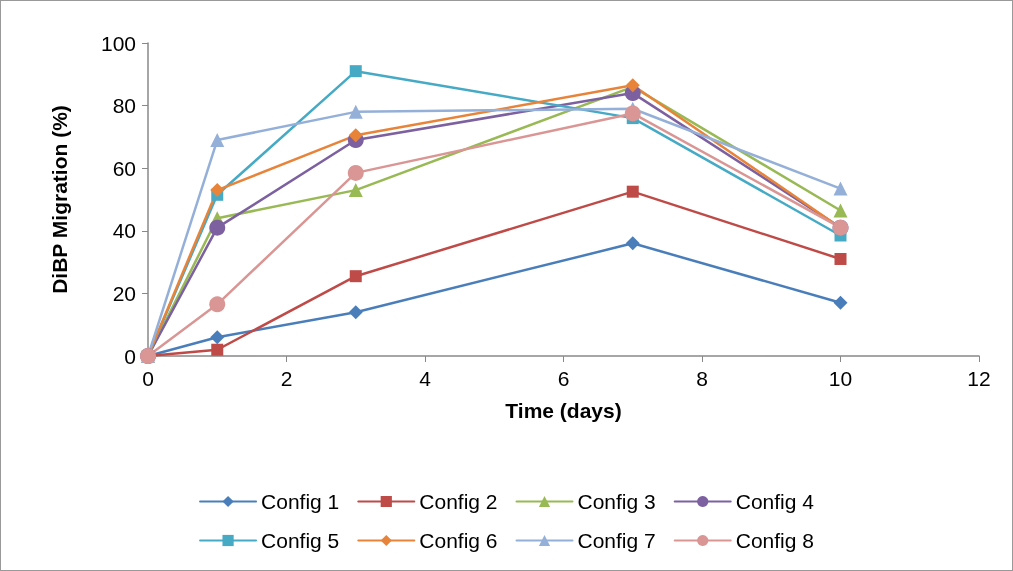 This screenshot has height=571, width=1013. Describe the element at coordinates (118, 43) in the screenshot. I see `y-tick-label: 100` at that location.